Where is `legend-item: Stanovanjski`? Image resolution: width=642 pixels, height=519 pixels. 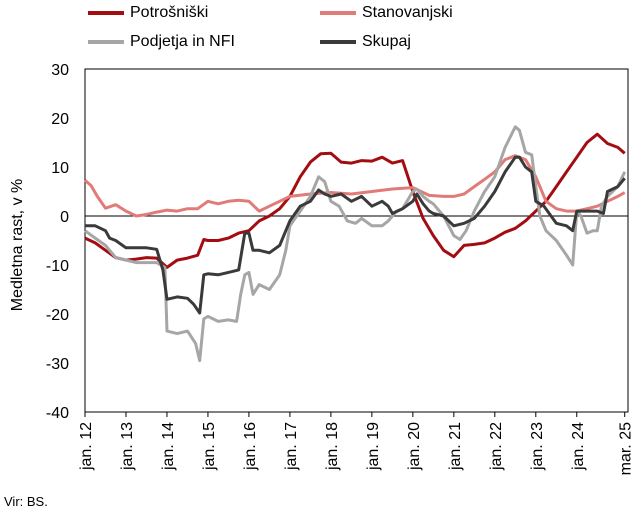
legend-item: Stanovanjski is located at coordinates (386, 13).